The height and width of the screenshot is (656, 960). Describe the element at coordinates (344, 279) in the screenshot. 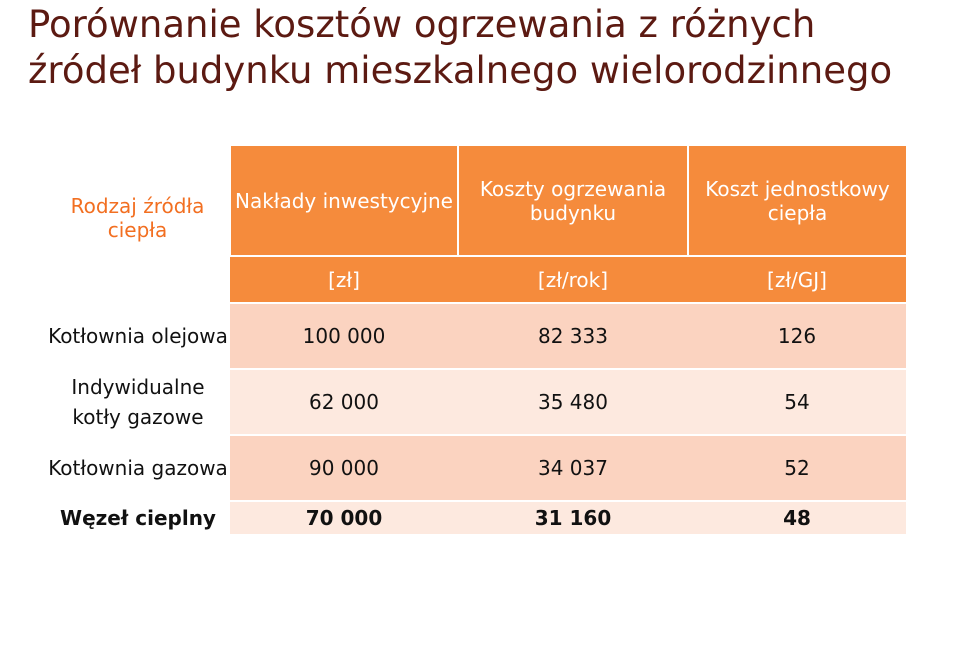

I see `unit-investment: [zł]` at that location.